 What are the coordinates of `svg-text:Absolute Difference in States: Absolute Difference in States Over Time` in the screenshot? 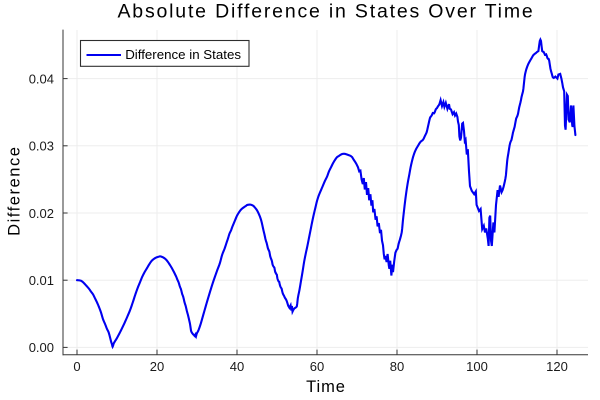 It's located at (325, 12).